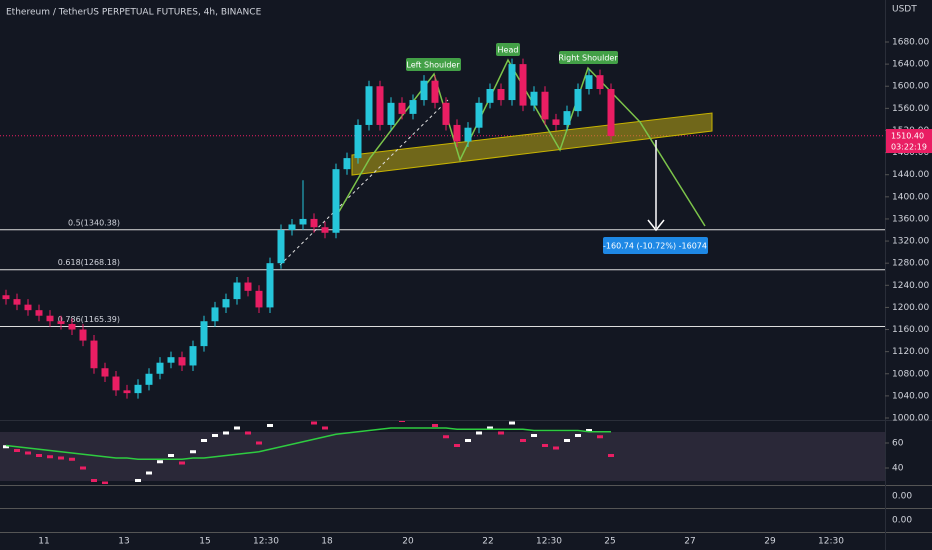 The height and width of the screenshot is (550, 932). What do you see at coordinates (364, 182) in the screenshot?
I see `trend-line` at bounding box center [364, 182].